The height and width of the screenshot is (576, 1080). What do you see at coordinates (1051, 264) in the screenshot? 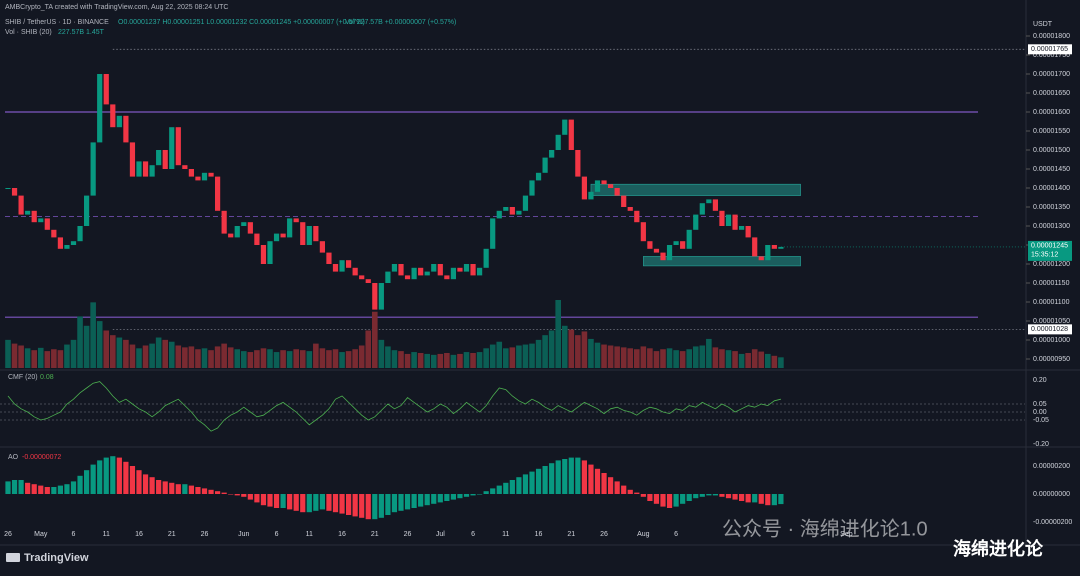
I see `y-tick-label: 0.00001200` at bounding box center [1051, 264].